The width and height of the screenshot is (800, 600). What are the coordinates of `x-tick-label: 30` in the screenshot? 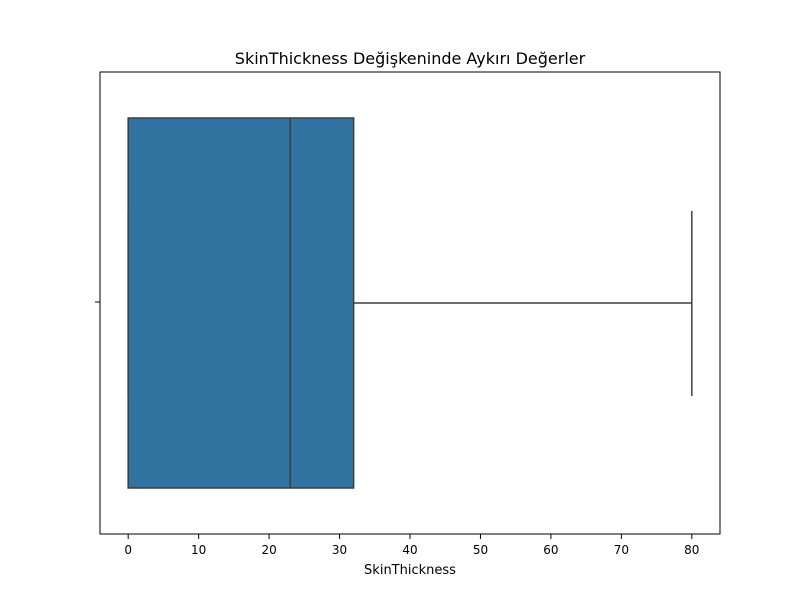 It's located at (339, 550).